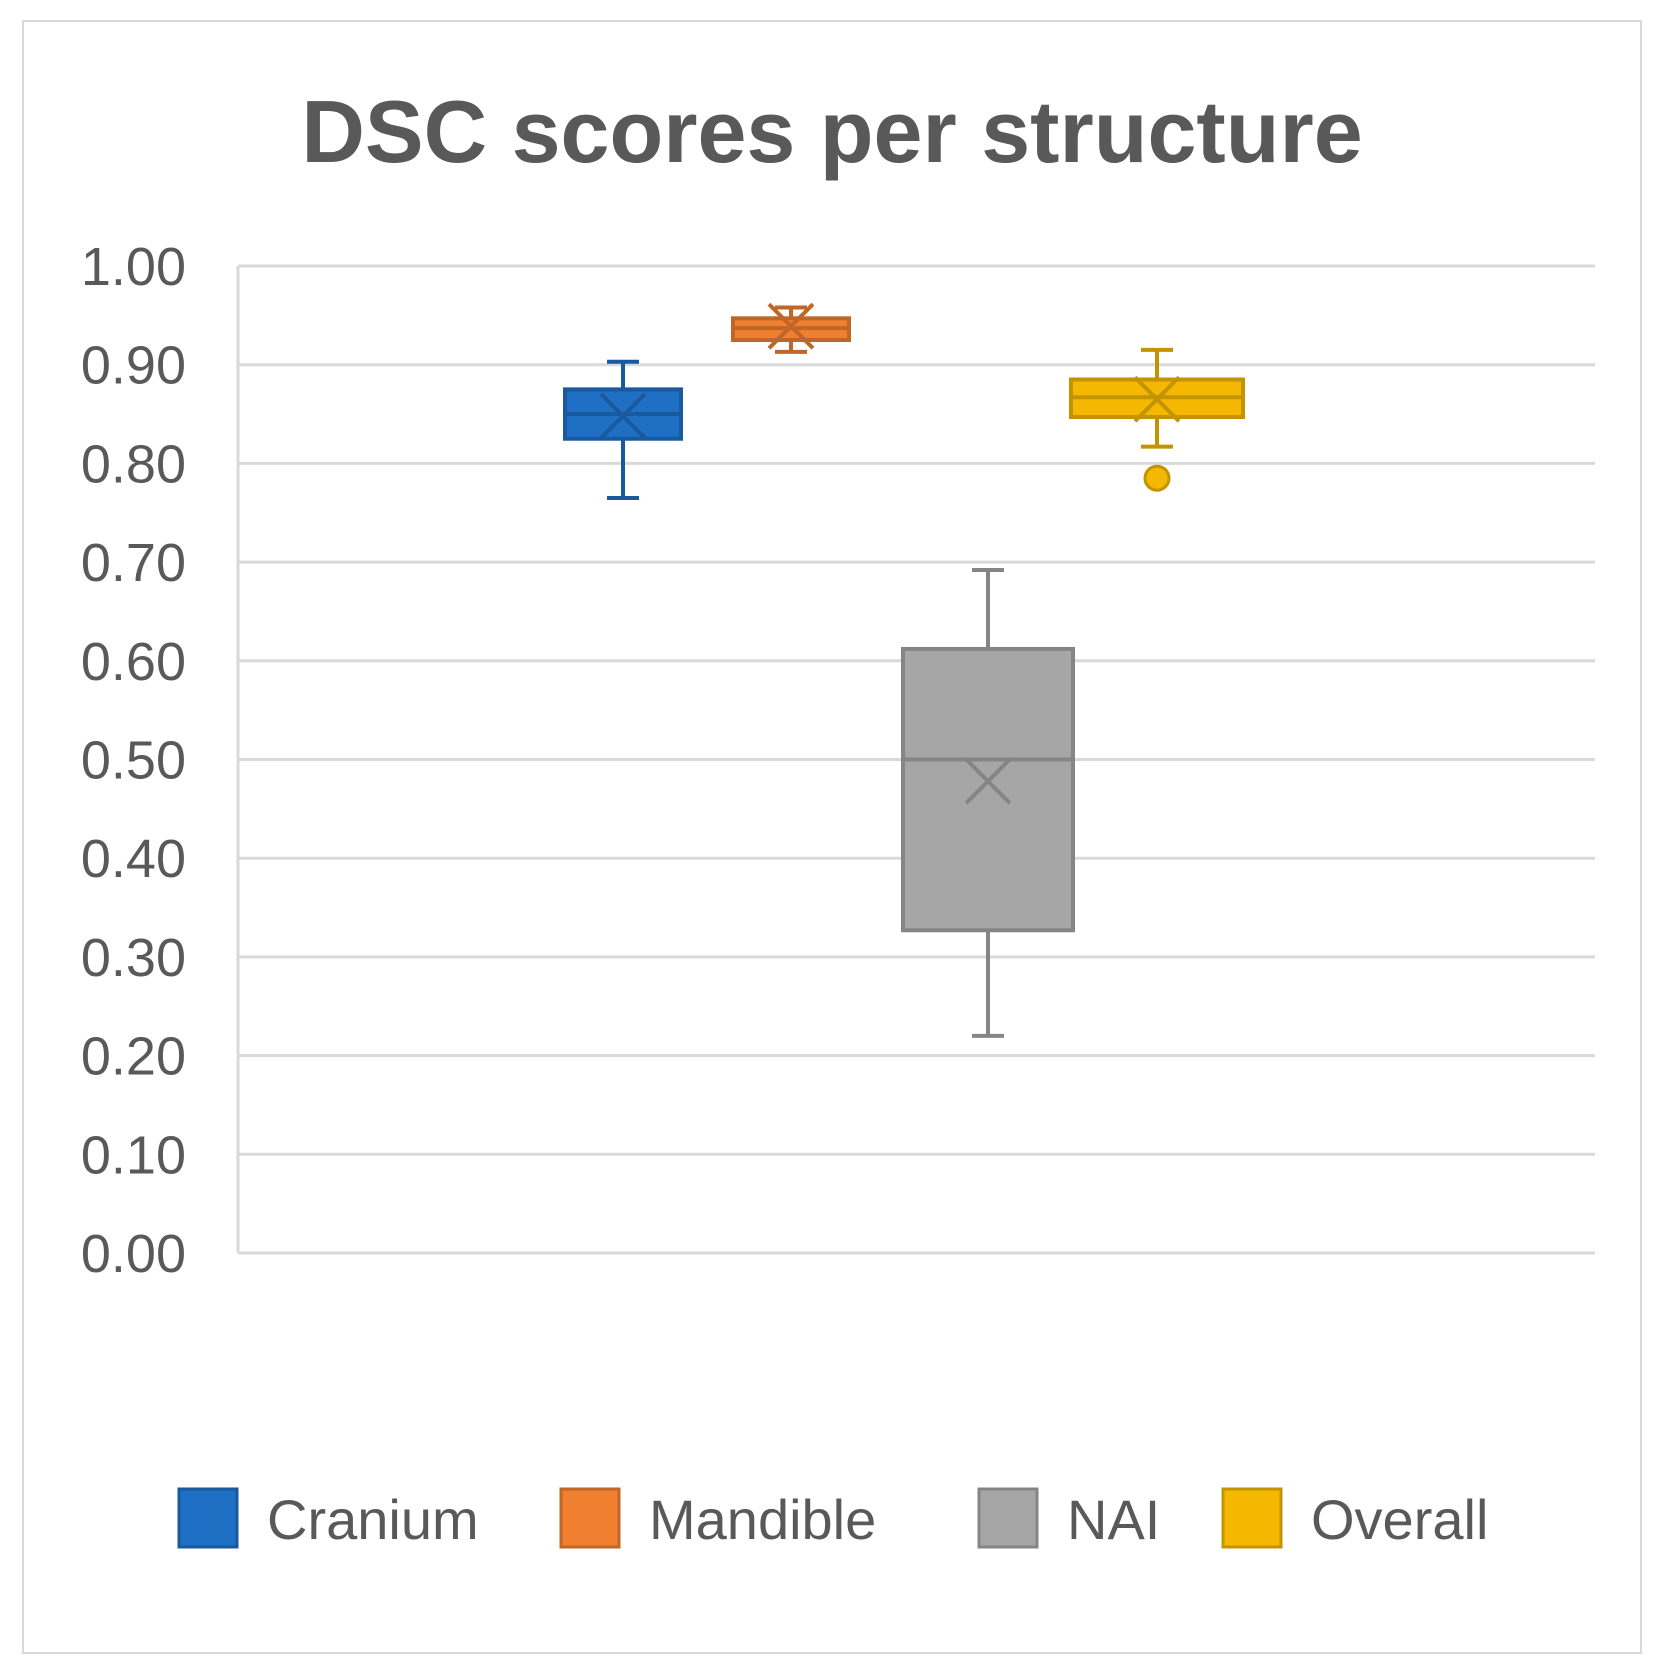 Image resolution: width=1664 pixels, height=1678 pixels. I want to click on legend-item-overall: Overall, so click(1354, 1519).